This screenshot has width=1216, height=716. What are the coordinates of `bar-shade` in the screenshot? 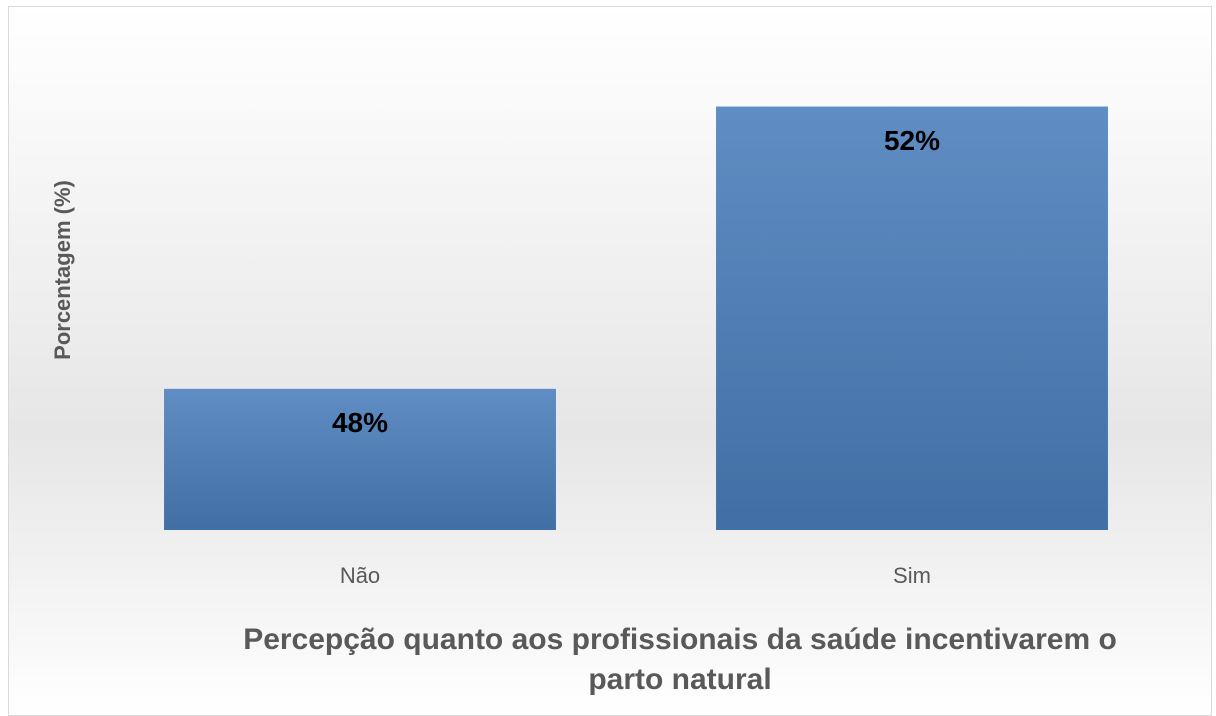 It's located at (360, 459).